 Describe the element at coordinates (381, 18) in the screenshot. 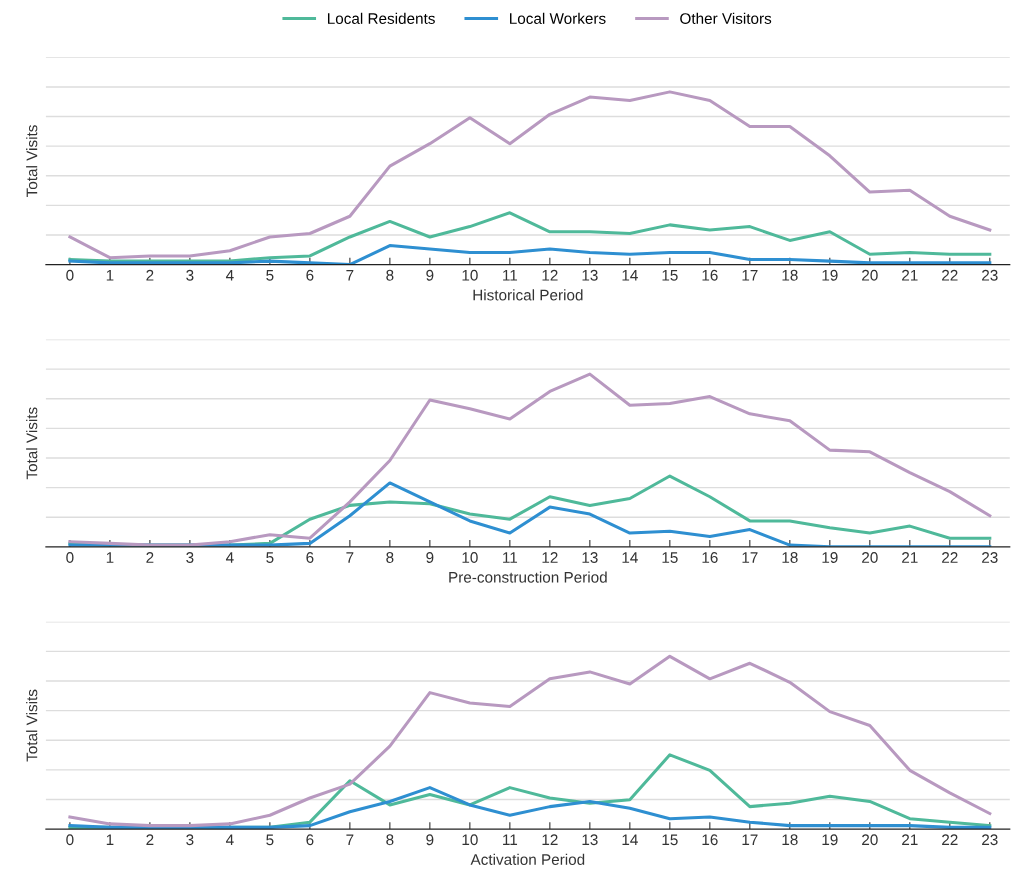

I see `legend-label: Local Residents` at that location.